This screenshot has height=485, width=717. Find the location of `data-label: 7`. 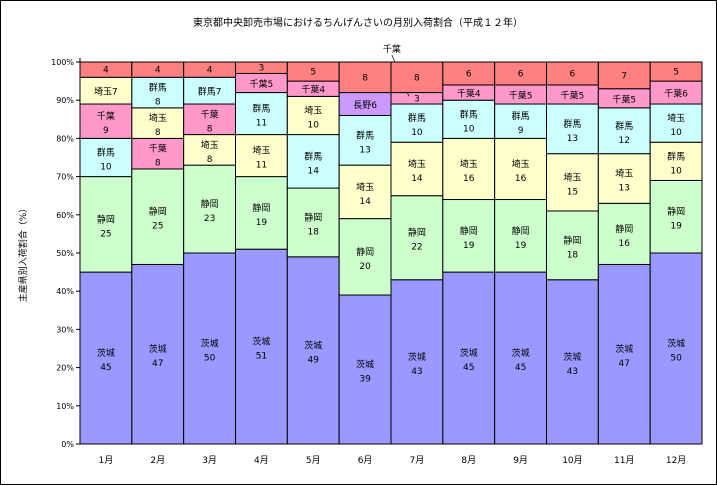

data-label: 7 is located at coordinates (624, 76).